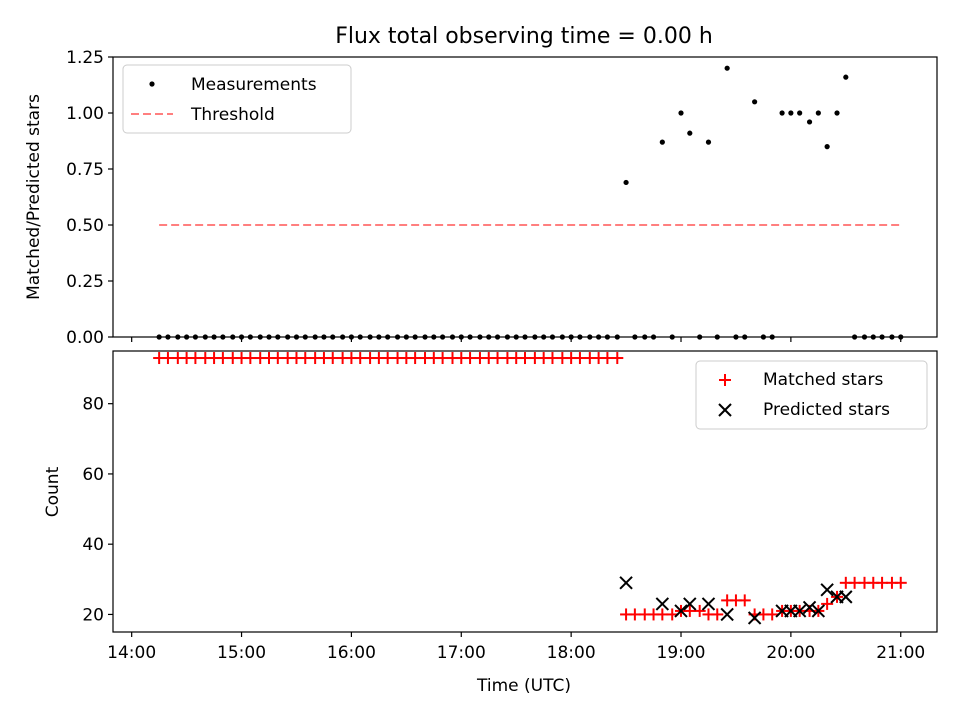  I want to click on bottom-x-ticks: 14:00 15:00 16:00 17:00 18:00 19:00 20:00 21:00, so click(516, 647).